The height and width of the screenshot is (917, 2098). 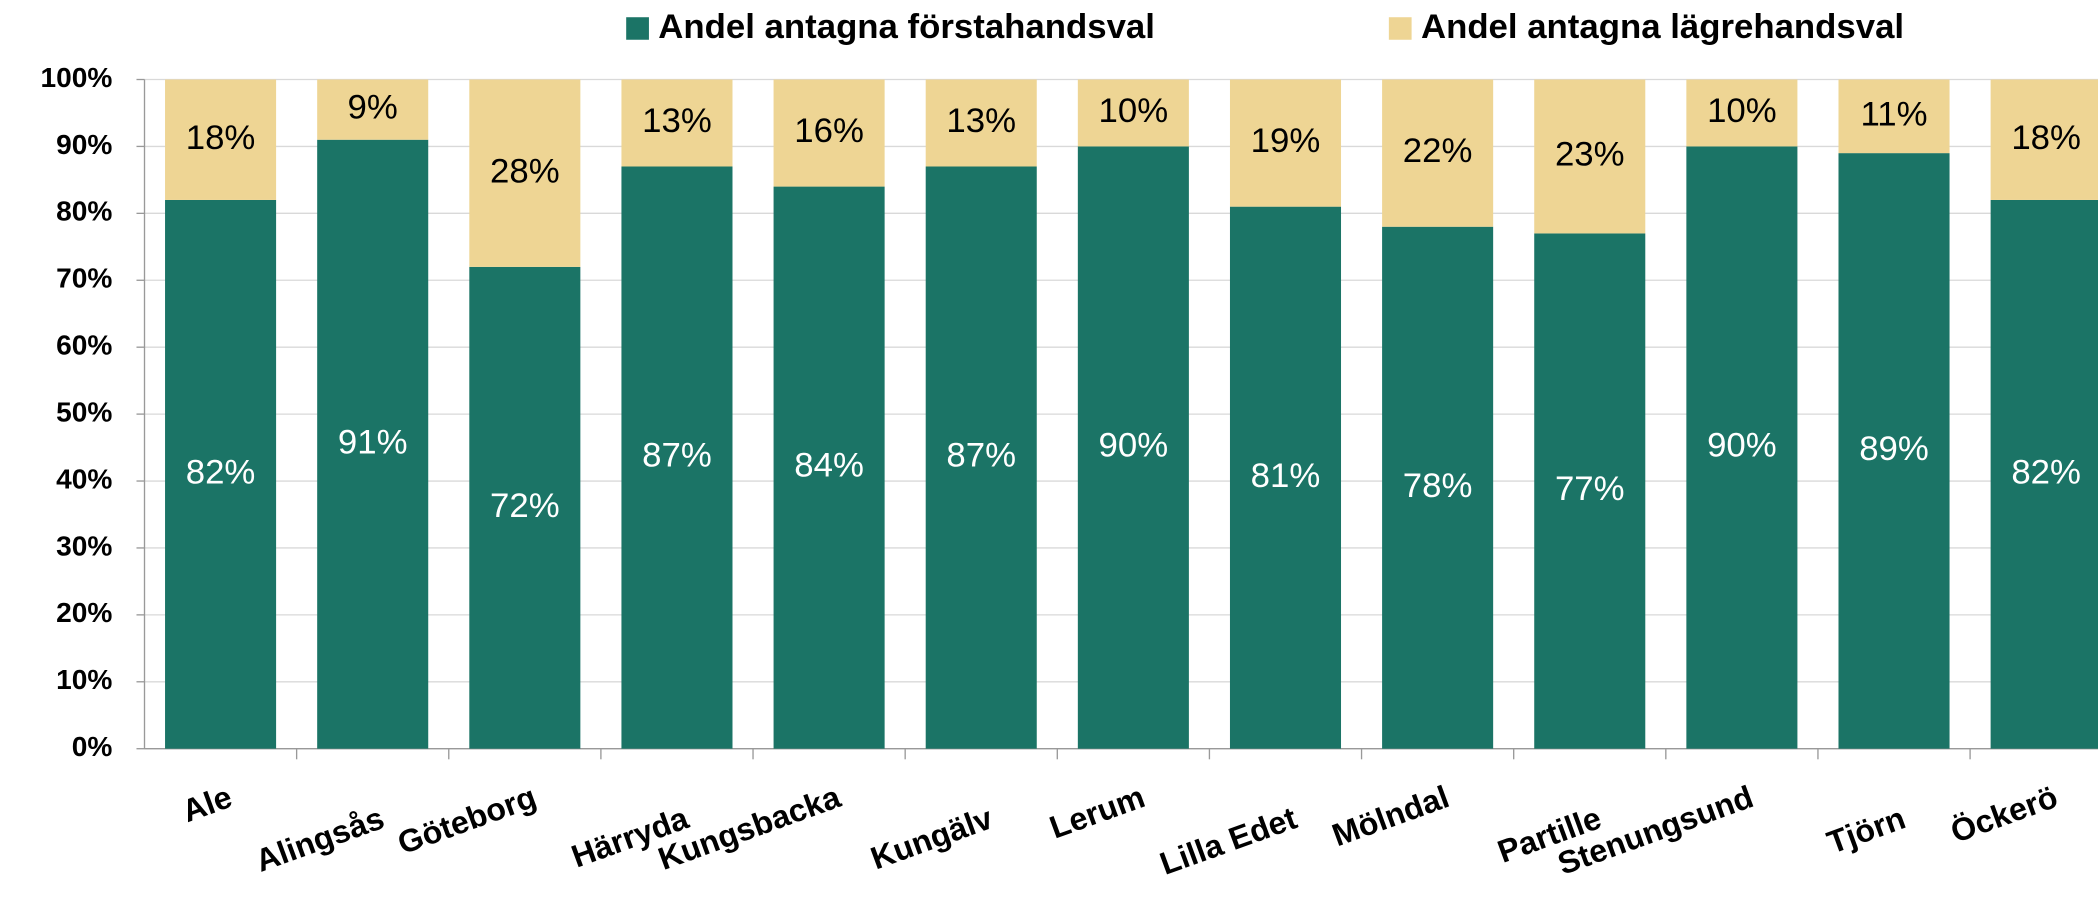 I want to click on y-tick-label: 10%, so click(x=84, y=679).